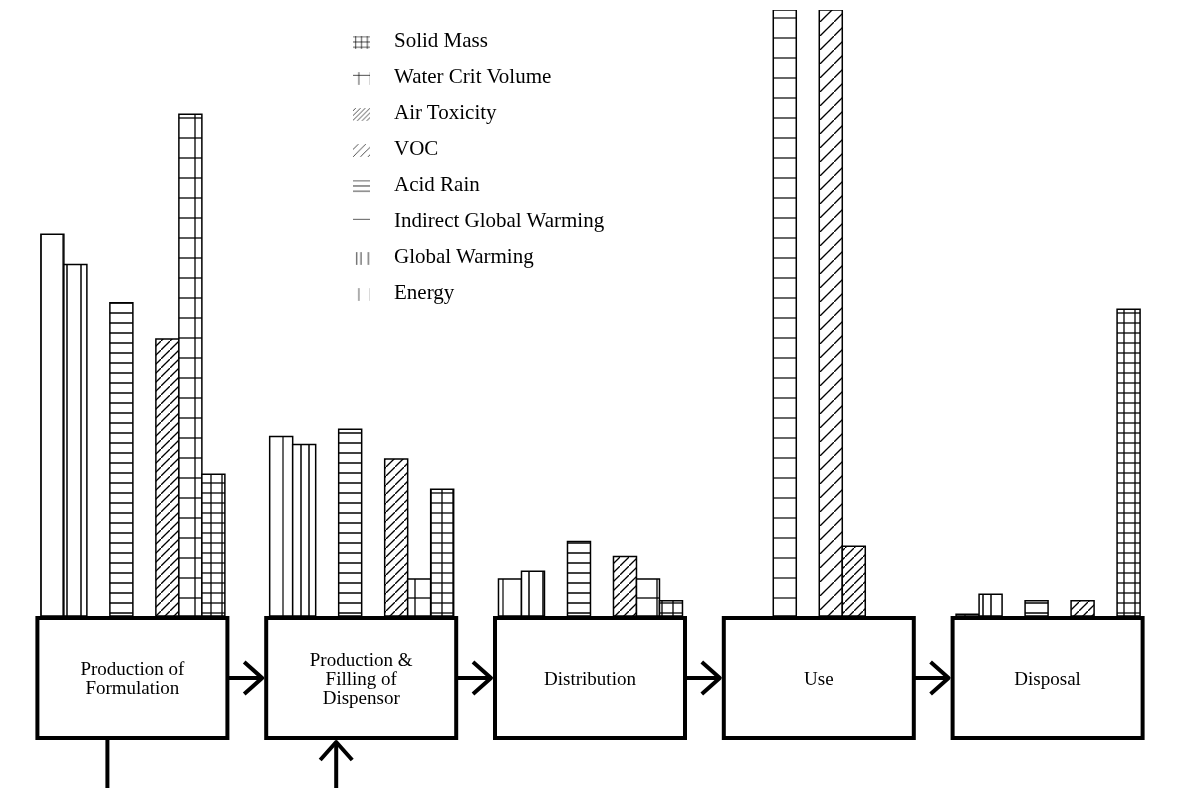 This screenshot has height=796, width=1180. I want to click on legend-label: Acid Rain, so click(437, 184).